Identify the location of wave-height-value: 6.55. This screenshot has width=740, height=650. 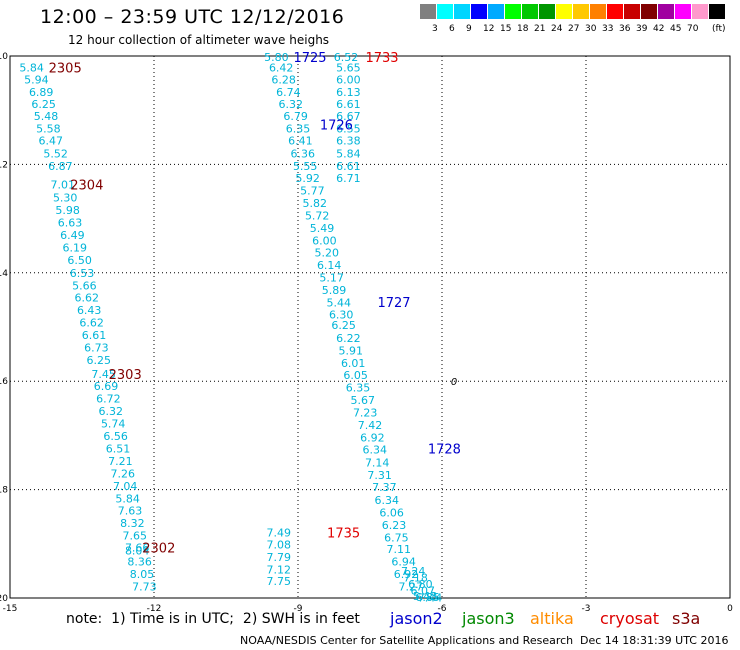
(348, 129).